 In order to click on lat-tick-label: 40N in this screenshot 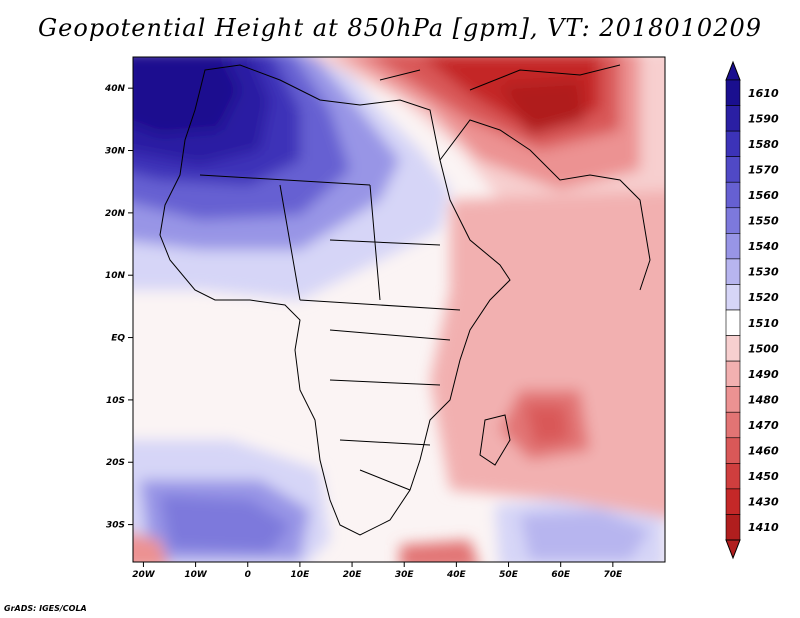, I will do `click(115, 89)`.